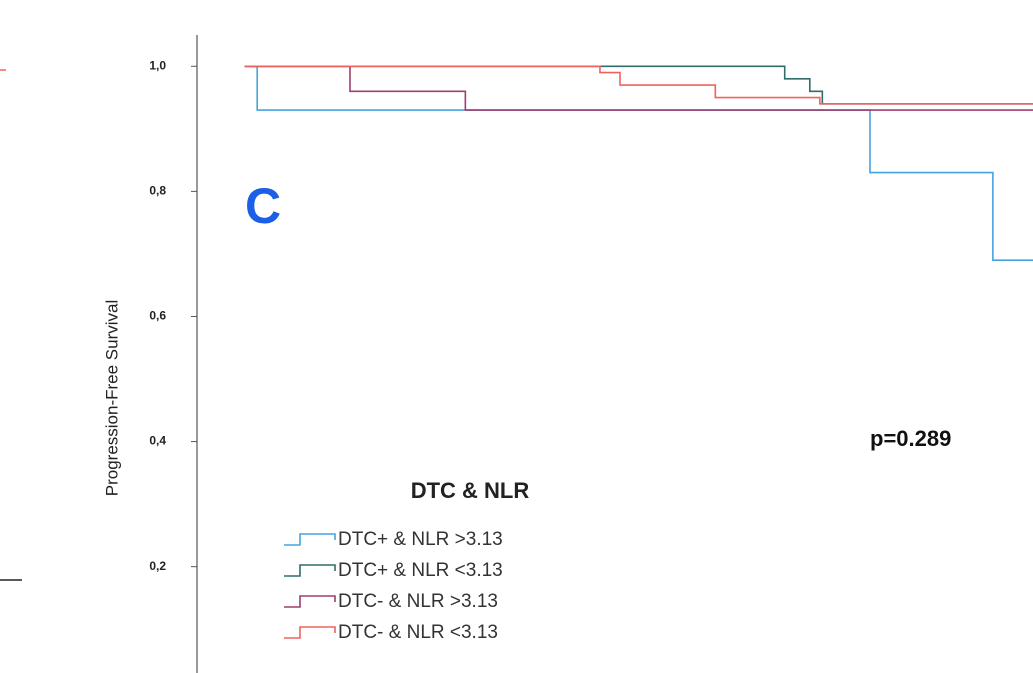  I want to click on y-tick-label: 0,4, so click(157, 441).